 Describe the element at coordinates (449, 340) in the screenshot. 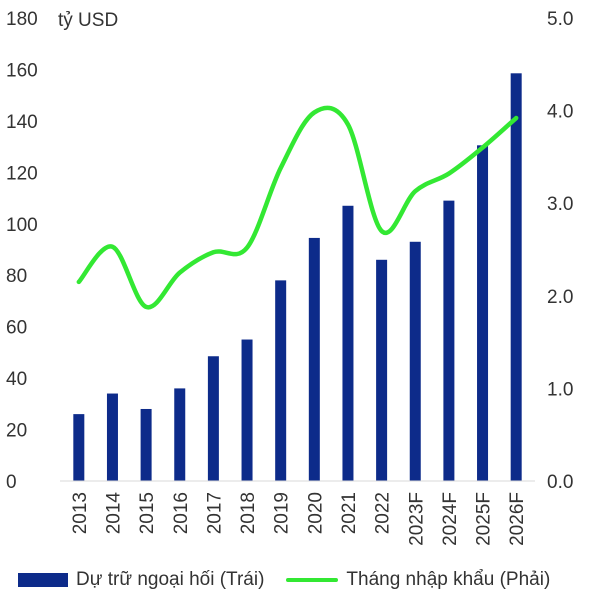

I see `bar-2024F` at that location.